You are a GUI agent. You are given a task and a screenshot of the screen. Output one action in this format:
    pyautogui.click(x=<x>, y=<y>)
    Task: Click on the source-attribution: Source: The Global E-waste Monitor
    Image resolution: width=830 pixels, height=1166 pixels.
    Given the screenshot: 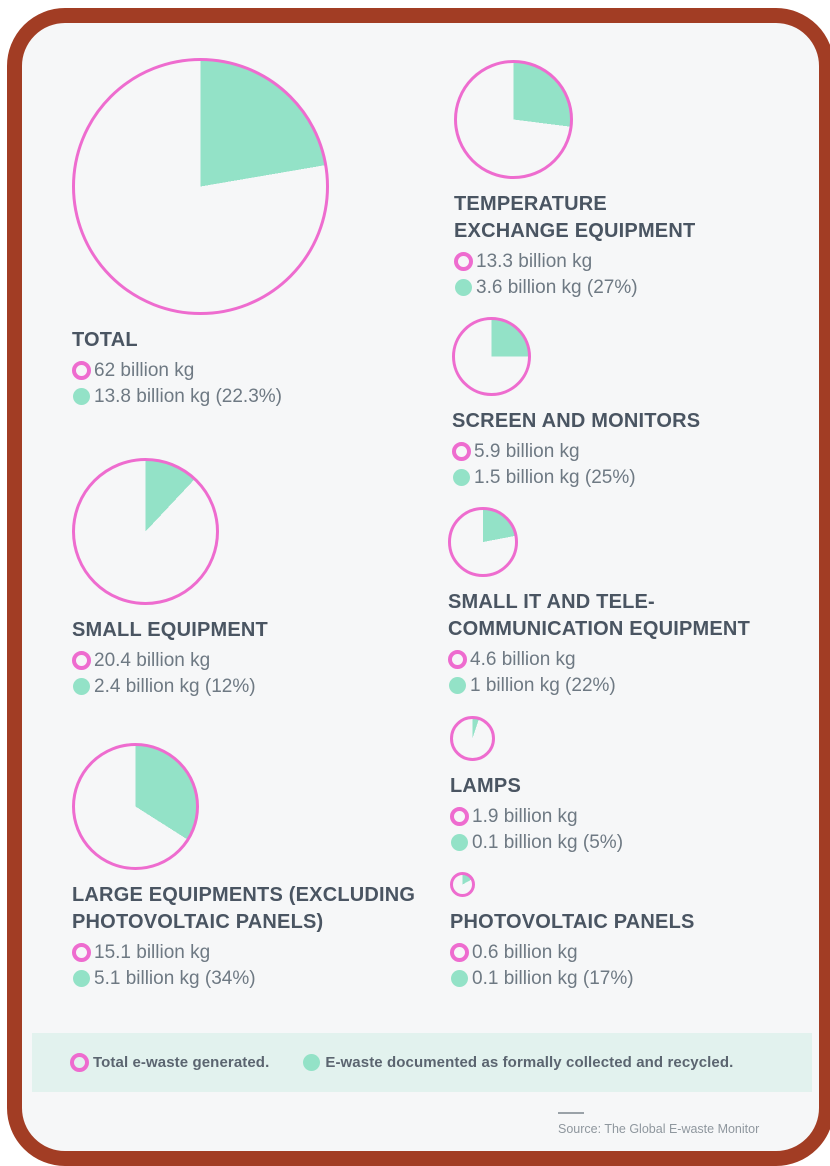 What is the action you would take?
    pyautogui.click(x=694, y=1124)
    